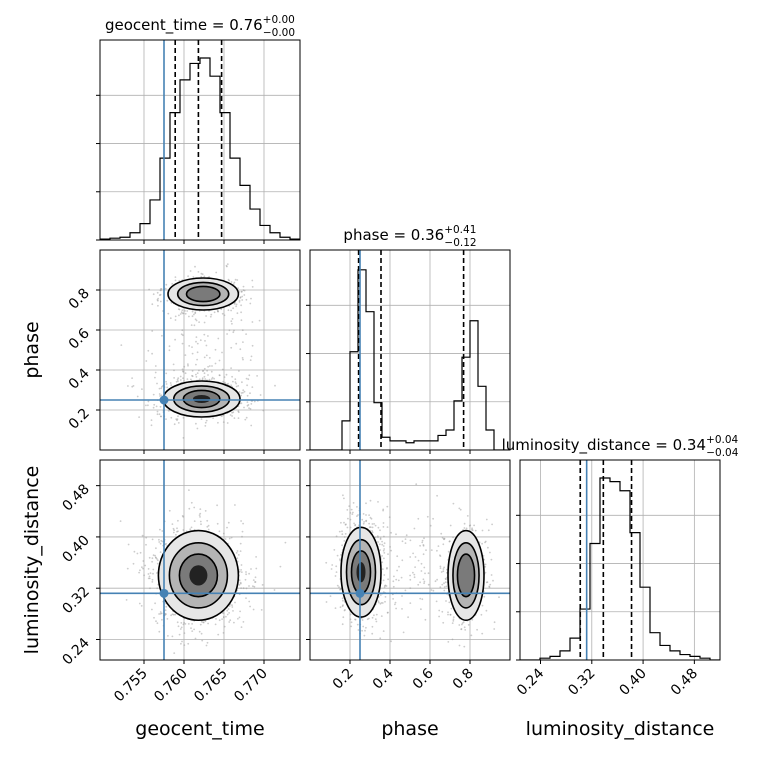 The height and width of the screenshot is (760, 760). Describe the element at coordinates (620, 568) in the screenshot. I see `histogram-luminosity-distance` at that location.